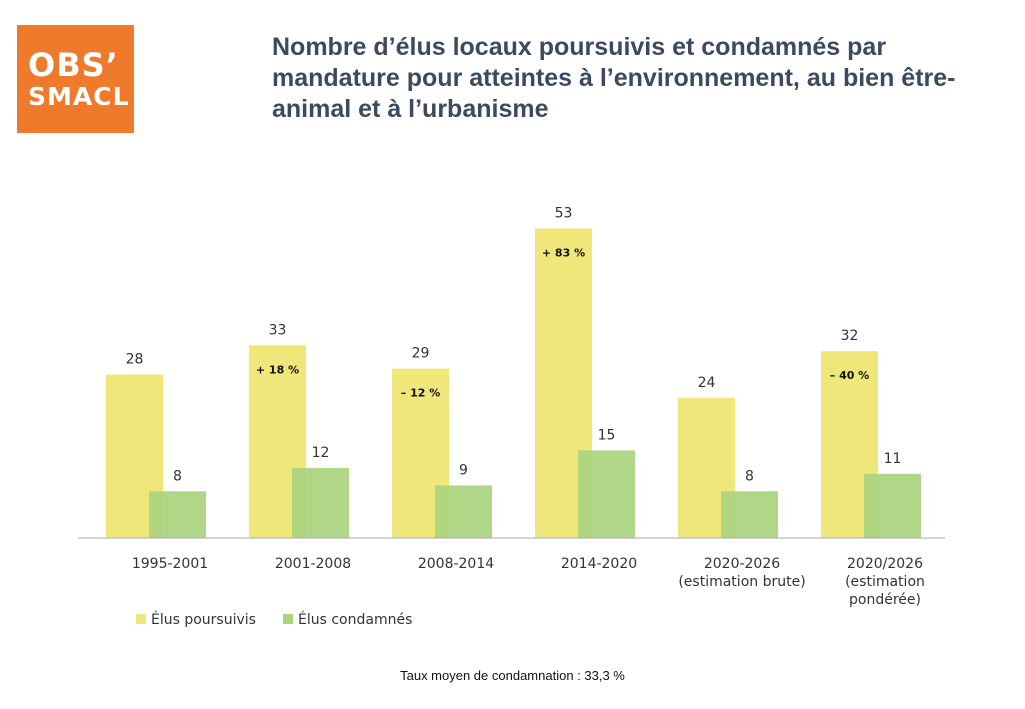  I want to click on data-label-poursuivis: 32, so click(850, 336).